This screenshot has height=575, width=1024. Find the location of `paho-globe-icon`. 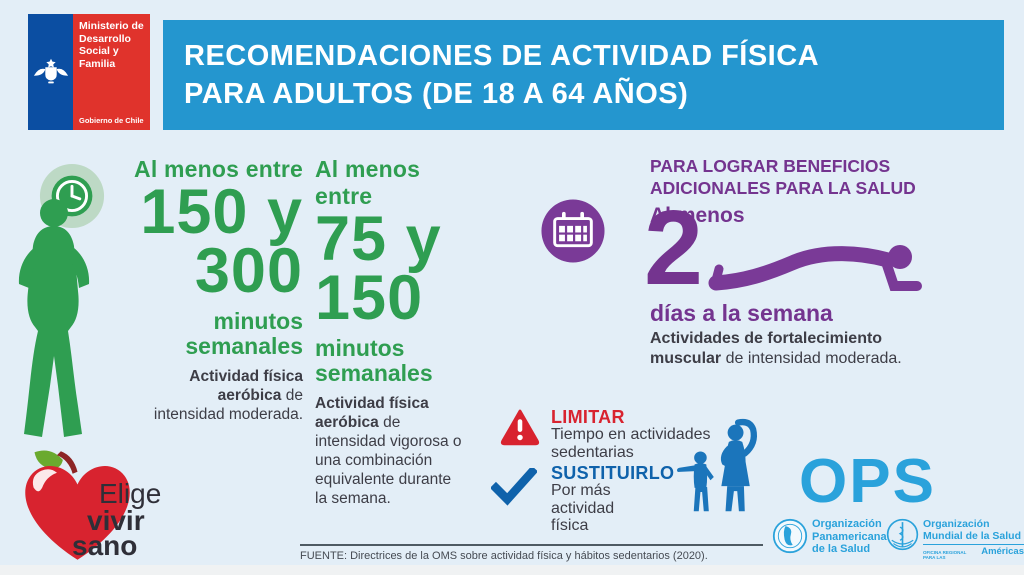

paho-globe-icon is located at coordinates (790, 536).